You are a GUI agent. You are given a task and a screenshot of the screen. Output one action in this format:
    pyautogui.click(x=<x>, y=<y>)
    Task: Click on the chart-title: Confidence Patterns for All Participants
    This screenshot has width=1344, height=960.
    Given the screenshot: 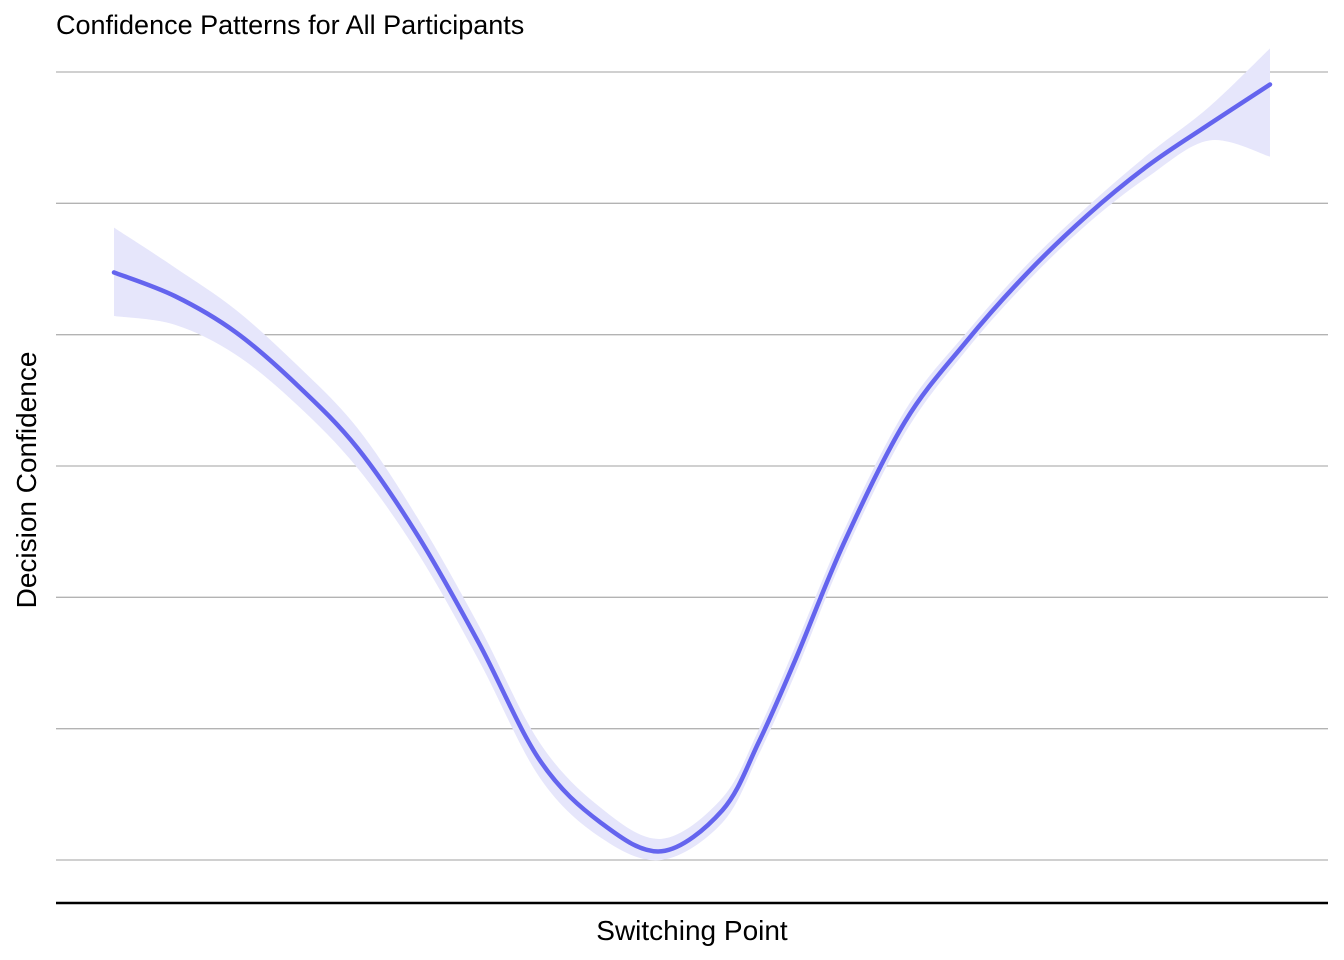 What is the action you would take?
    pyautogui.click(x=290, y=25)
    